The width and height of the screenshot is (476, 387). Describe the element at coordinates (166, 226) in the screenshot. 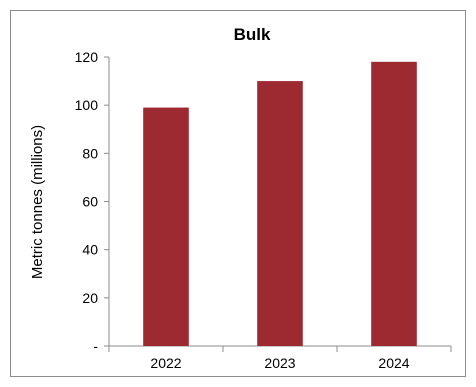

I see `bar-2022` at that location.